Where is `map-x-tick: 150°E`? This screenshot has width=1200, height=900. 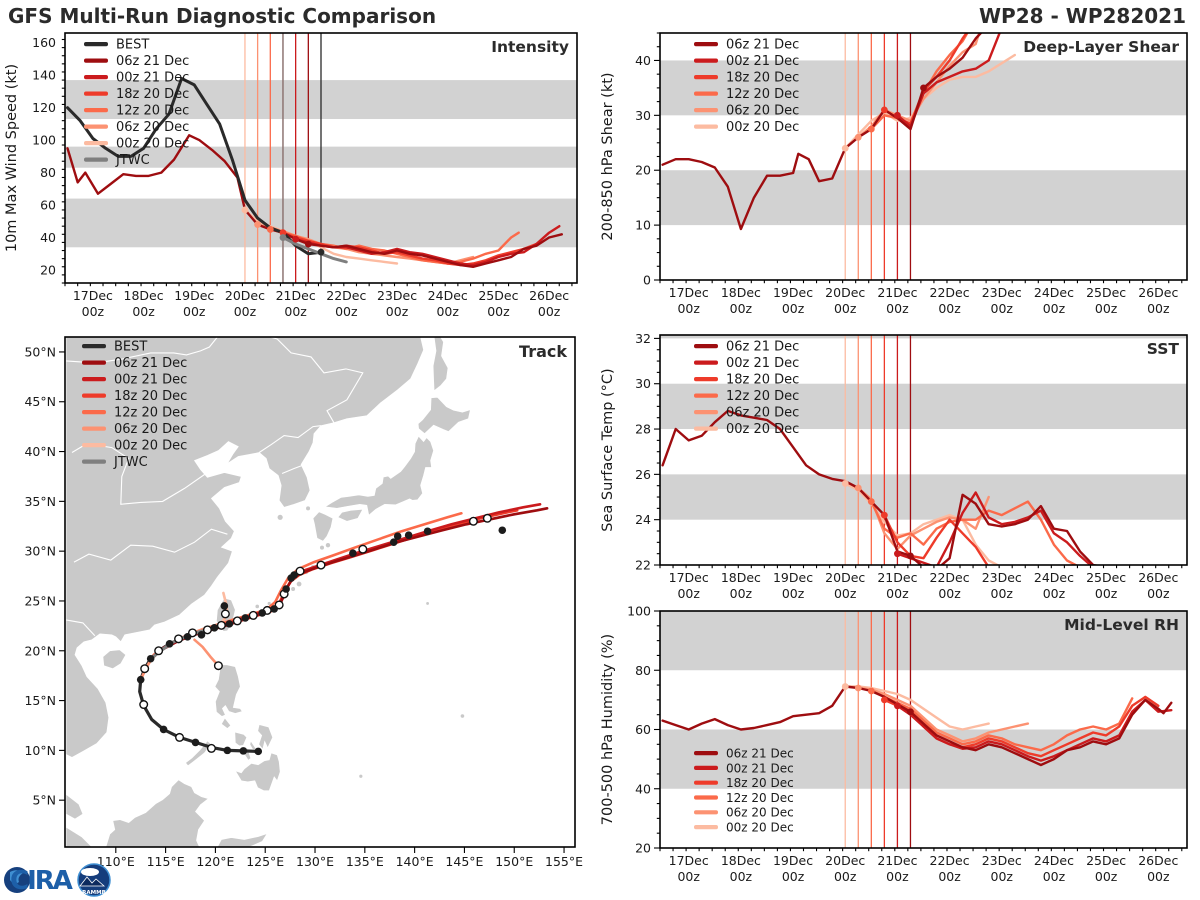 map-x-tick: 150°E is located at coordinates (514, 861).